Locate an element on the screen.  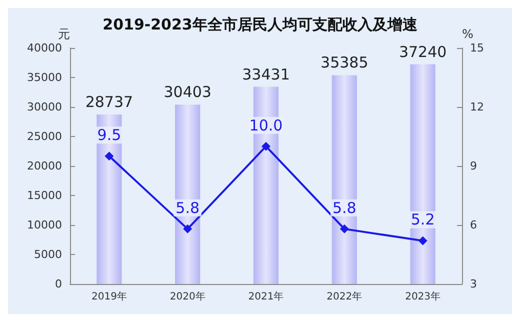
y-tick-label: 35000 is located at coordinates (44, 77).